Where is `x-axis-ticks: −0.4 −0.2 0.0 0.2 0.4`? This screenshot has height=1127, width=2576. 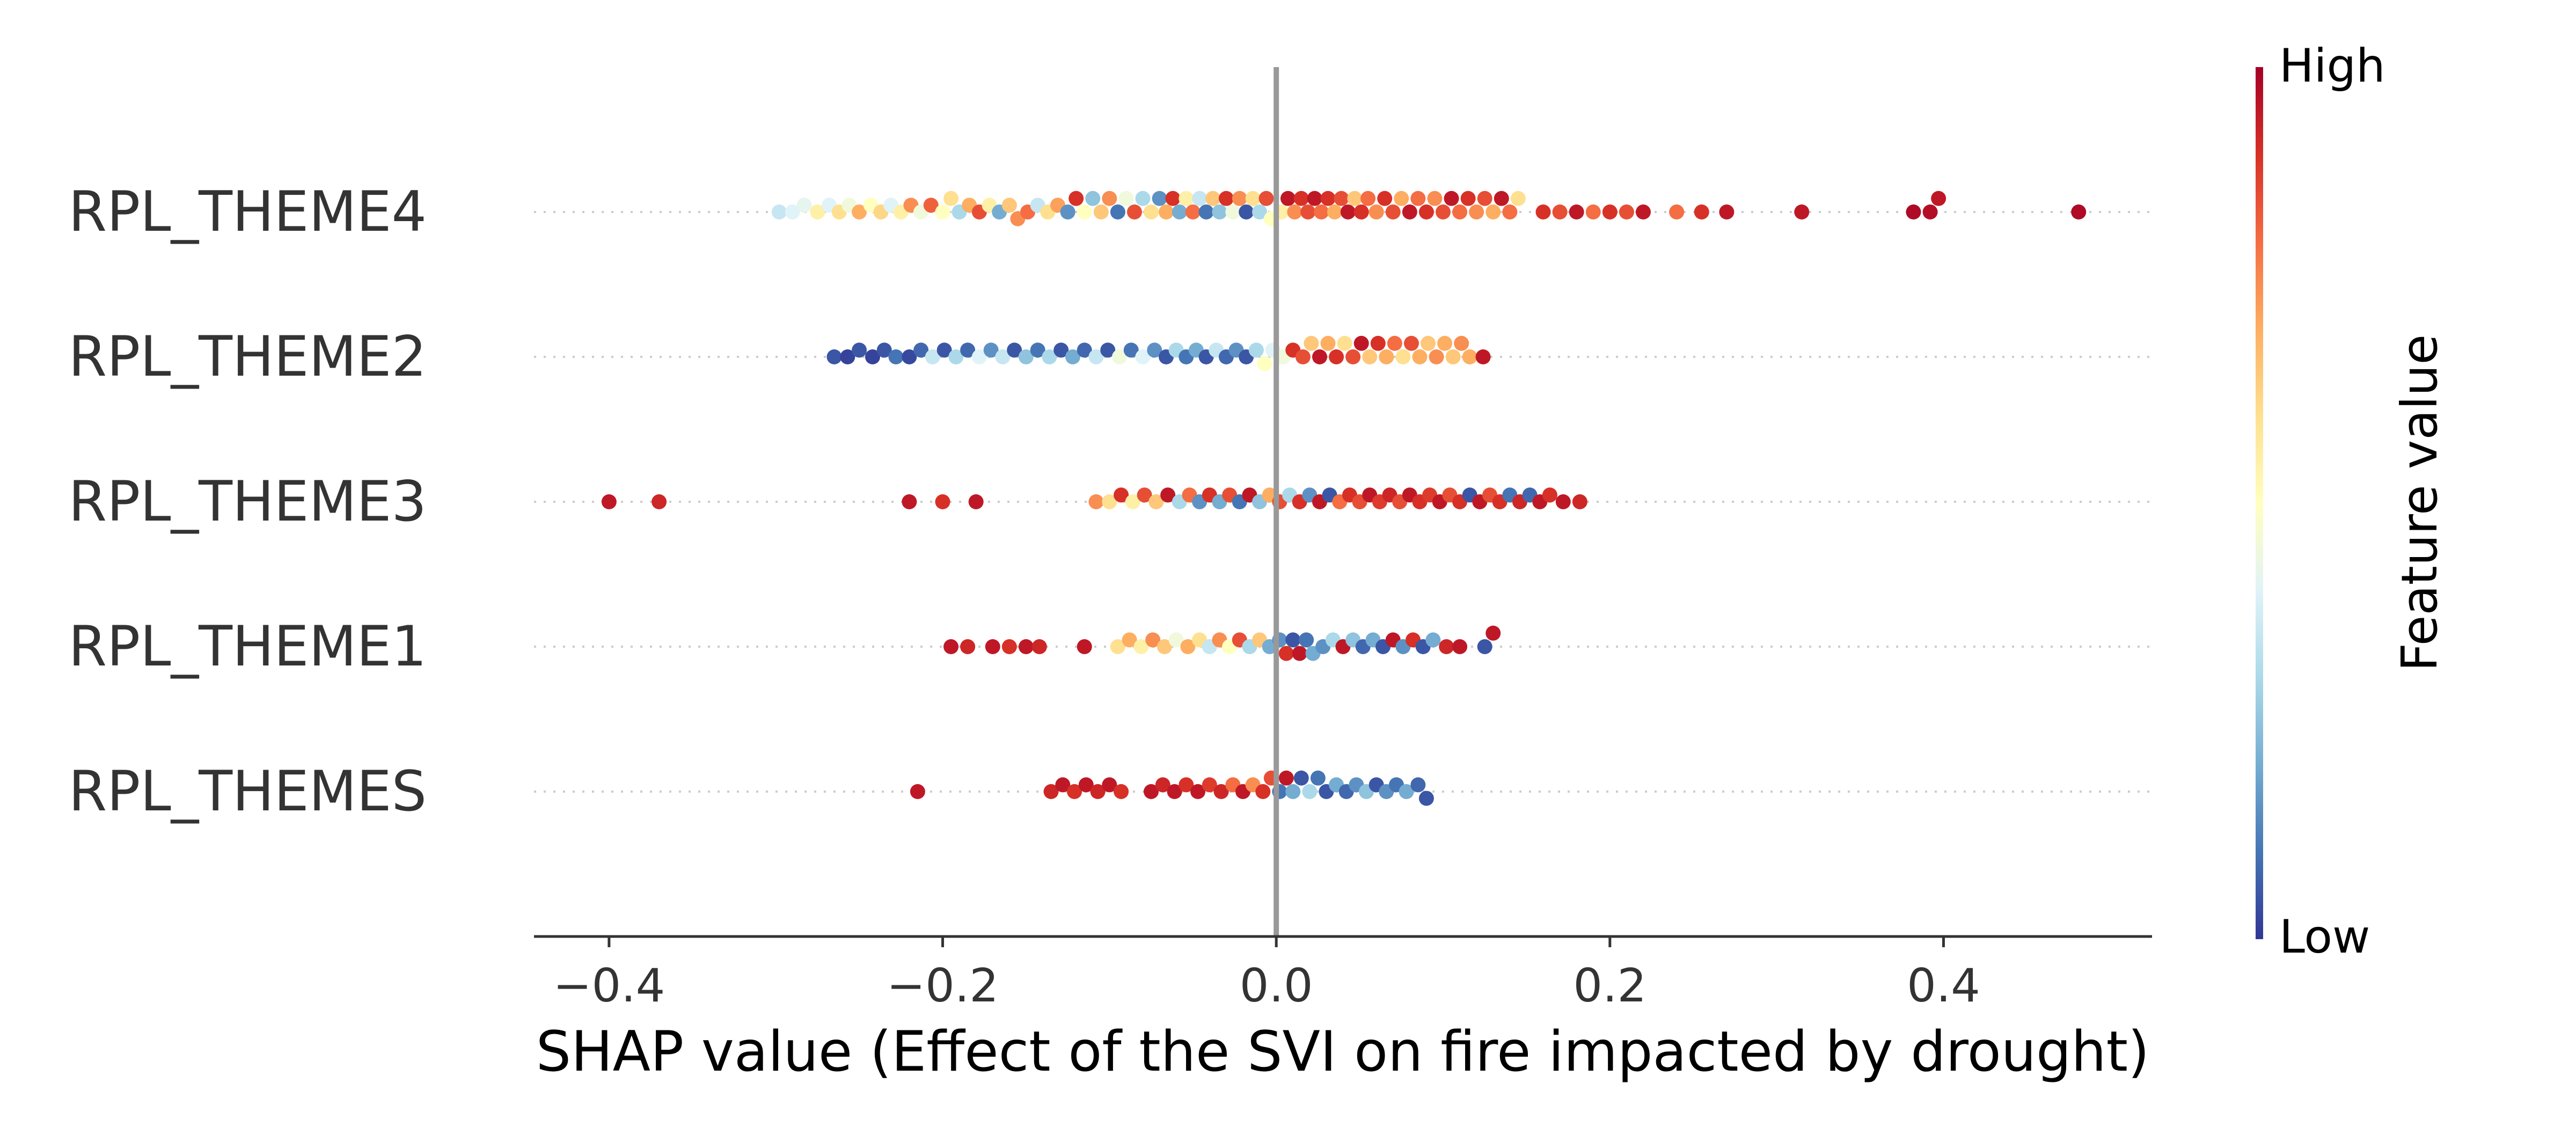 x-axis-ticks: −0.4 −0.2 0.0 0.2 0.4 is located at coordinates (1266, 974).